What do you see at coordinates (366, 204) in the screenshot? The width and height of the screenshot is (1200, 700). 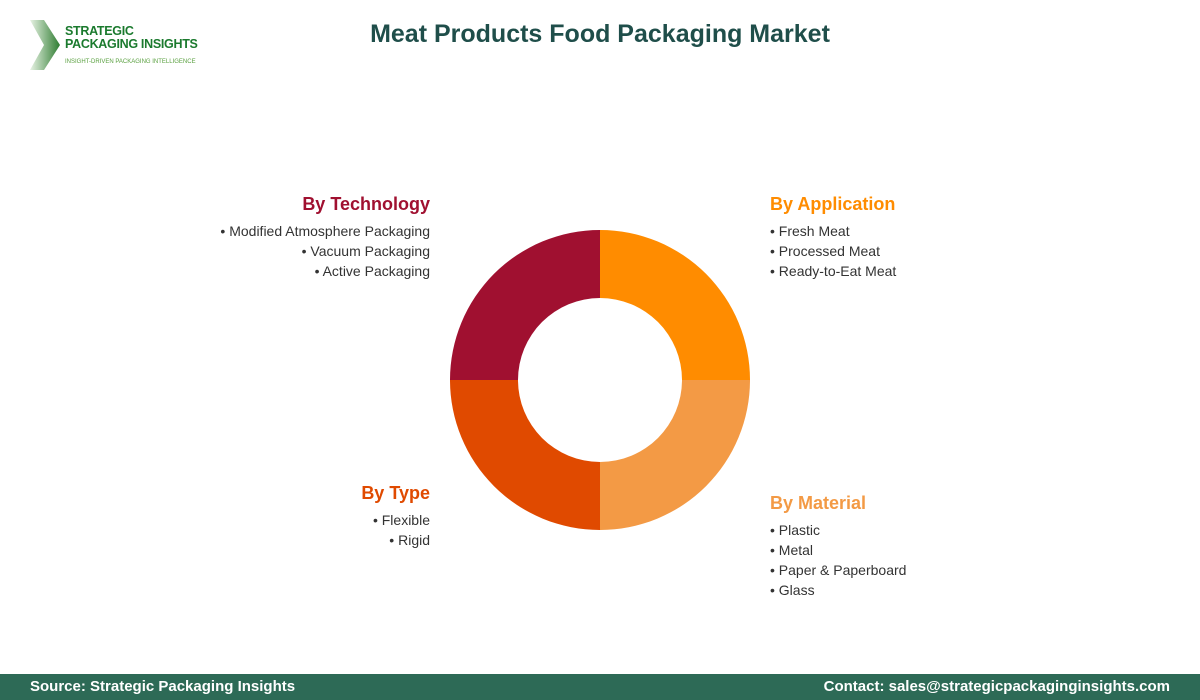 I see `segment-title: By Technology` at bounding box center [366, 204].